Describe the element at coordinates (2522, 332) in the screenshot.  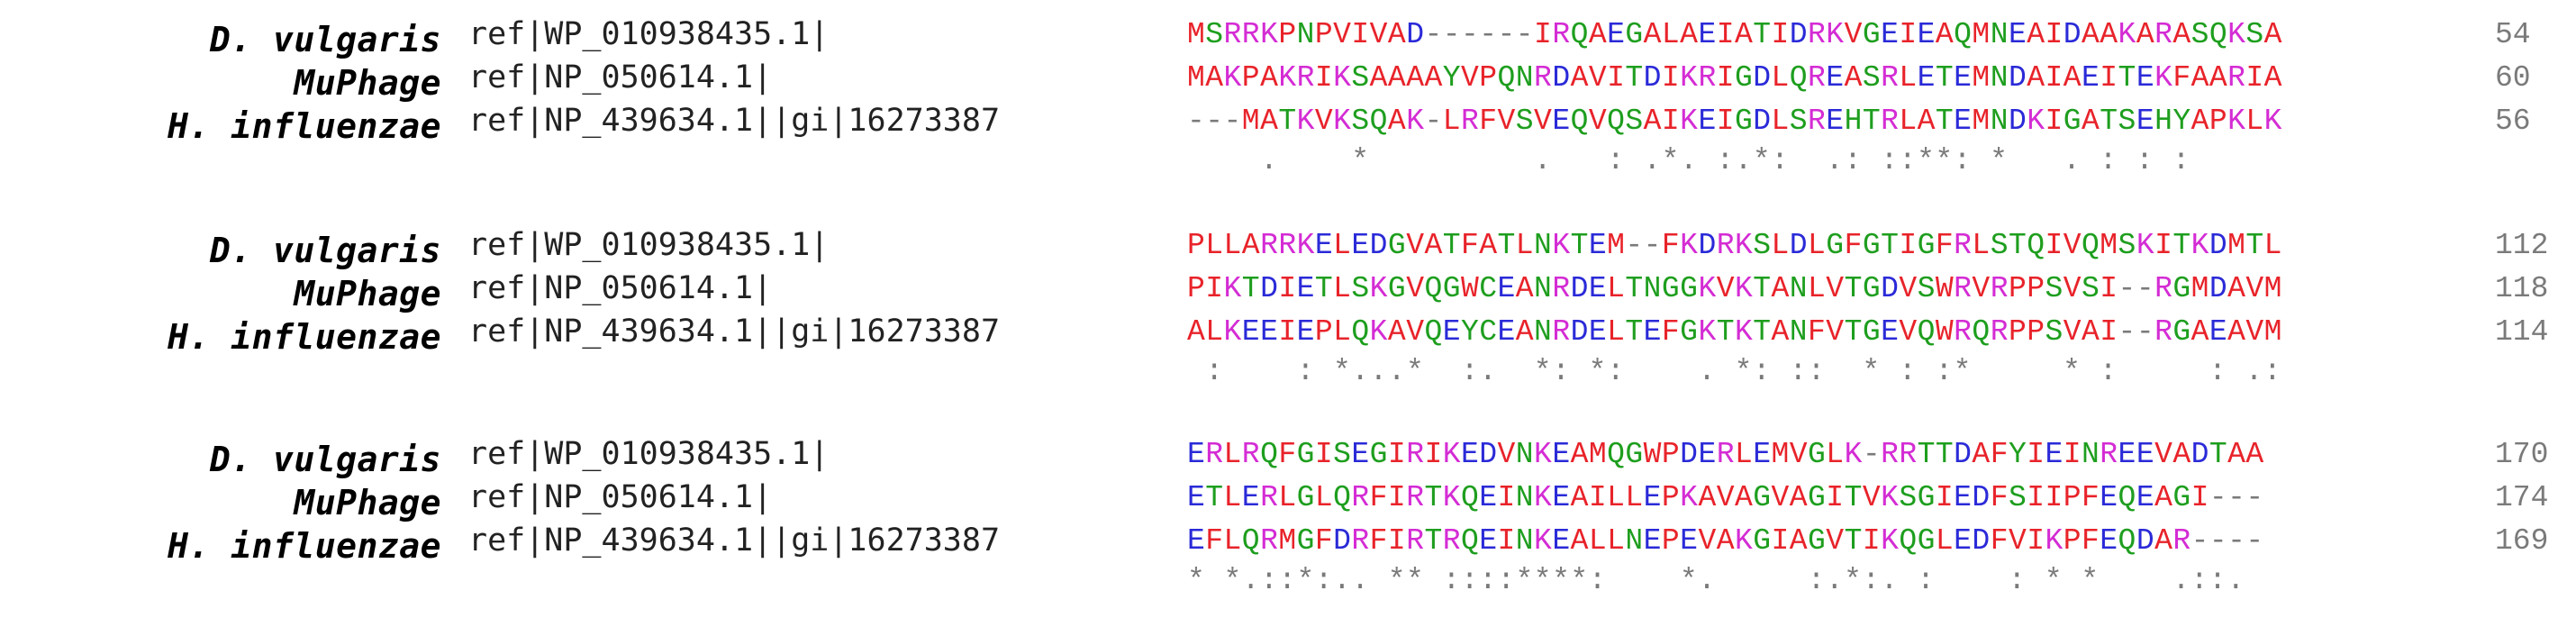
I see `residue-count: 114` at that location.